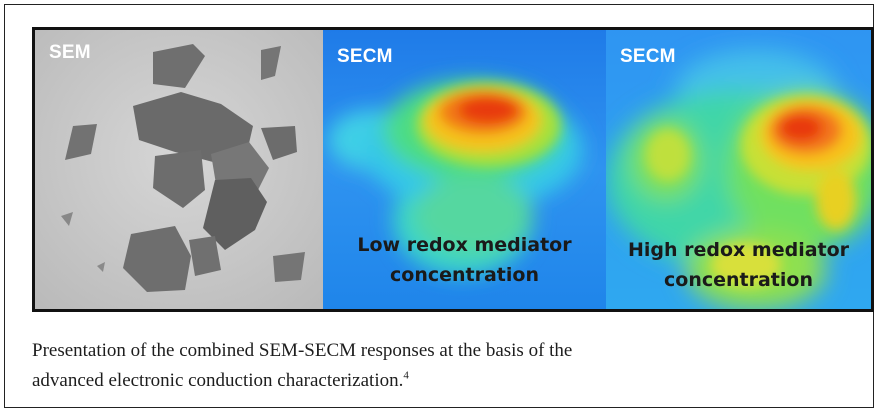 This screenshot has width=880, height=412. I want to click on secm-low-label: SECM, so click(365, 56).